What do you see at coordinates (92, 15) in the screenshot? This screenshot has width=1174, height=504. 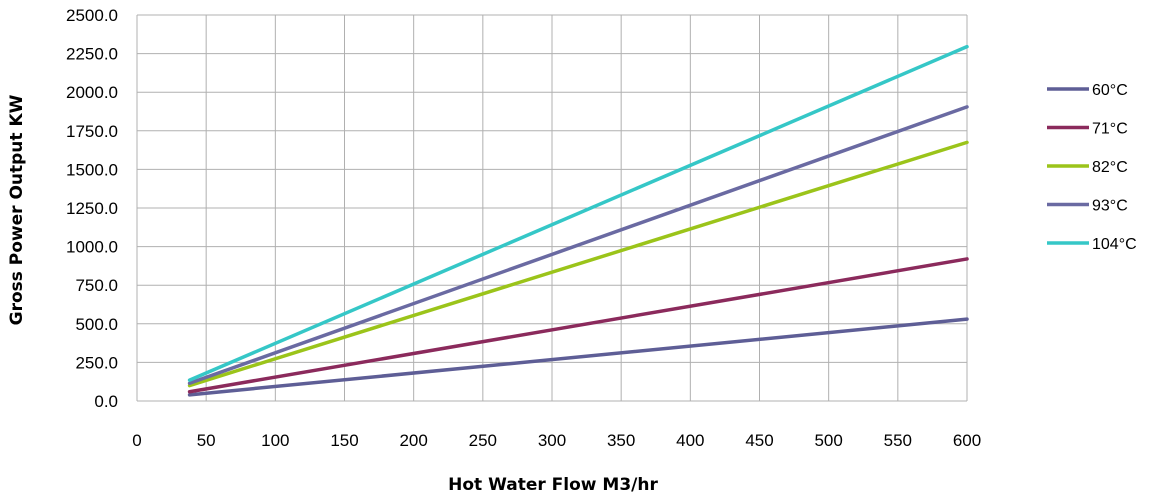 I see `y-tick-label: 2500.0` at bounding box center [92, 15].